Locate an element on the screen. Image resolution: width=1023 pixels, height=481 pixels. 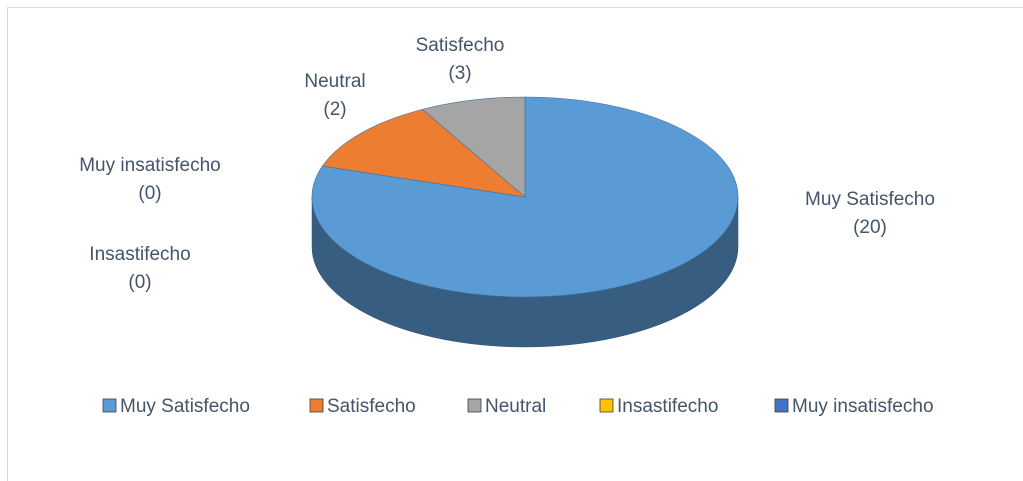
legend-label: Neutral is located at coordinates (515, 406).